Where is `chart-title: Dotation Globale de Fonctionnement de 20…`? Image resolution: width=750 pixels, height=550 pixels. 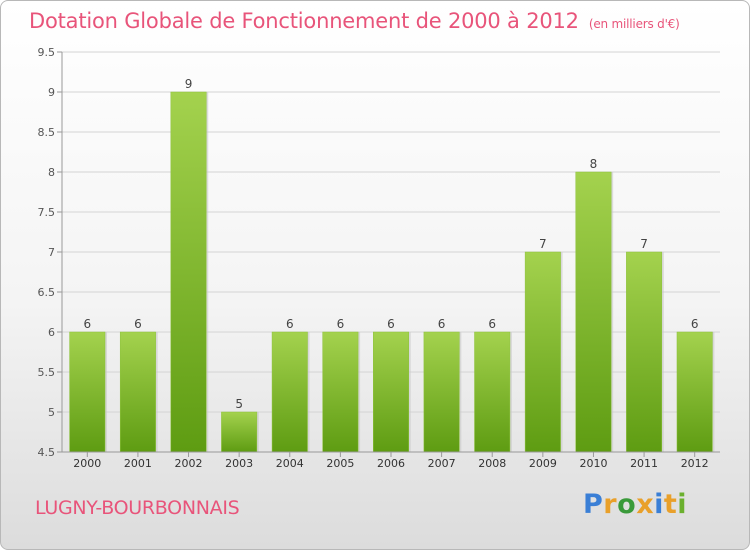
chart-title: Dotation Globale de Fonctionnement de 20… is located at coordinates (354, 21).